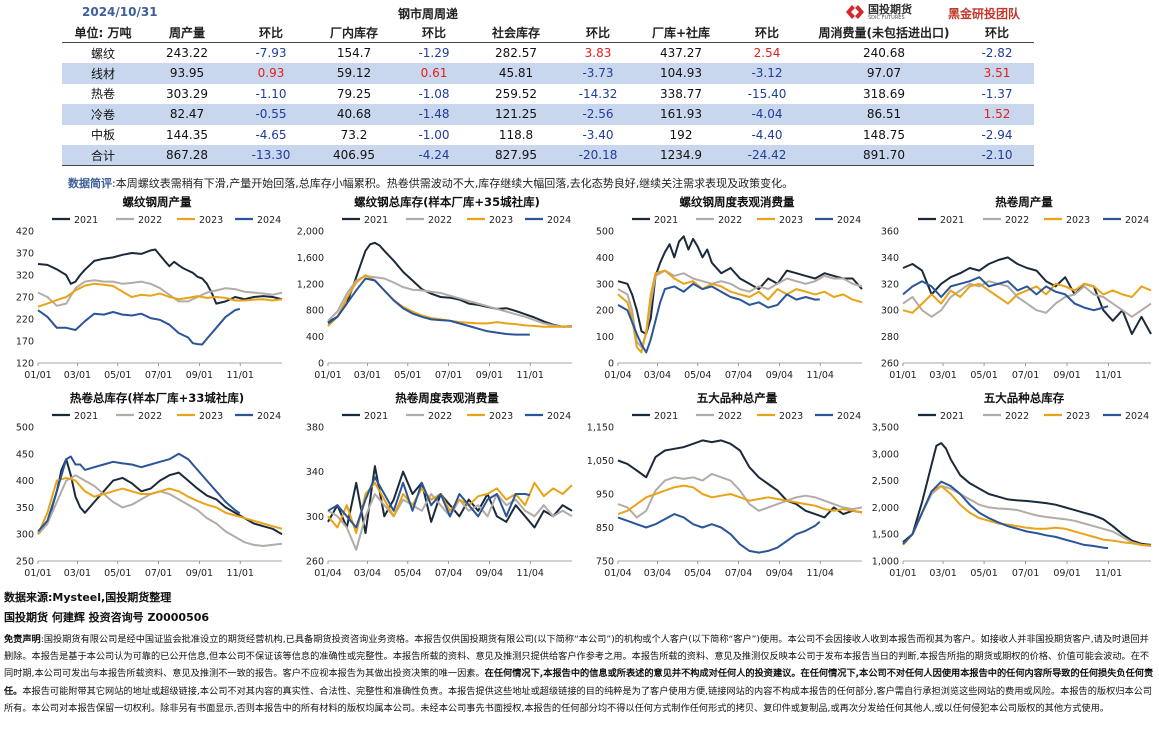  What do you see at coordinates (617, 375) in the screenshot?
I see `x-tick-label: 01/04` at bounding box center [617, 375].